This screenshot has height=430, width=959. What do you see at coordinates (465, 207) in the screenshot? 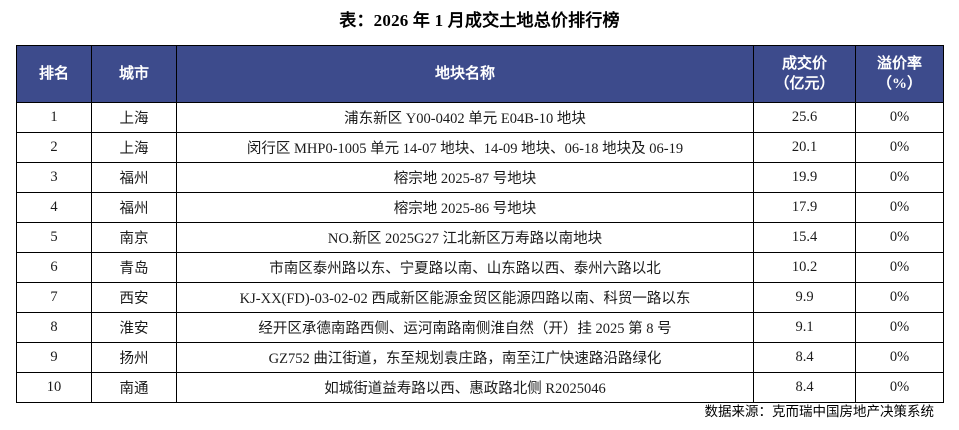
I see `cell-parcel: 榕宗地 2025-86 号地块` at bounding box center [465, 207].